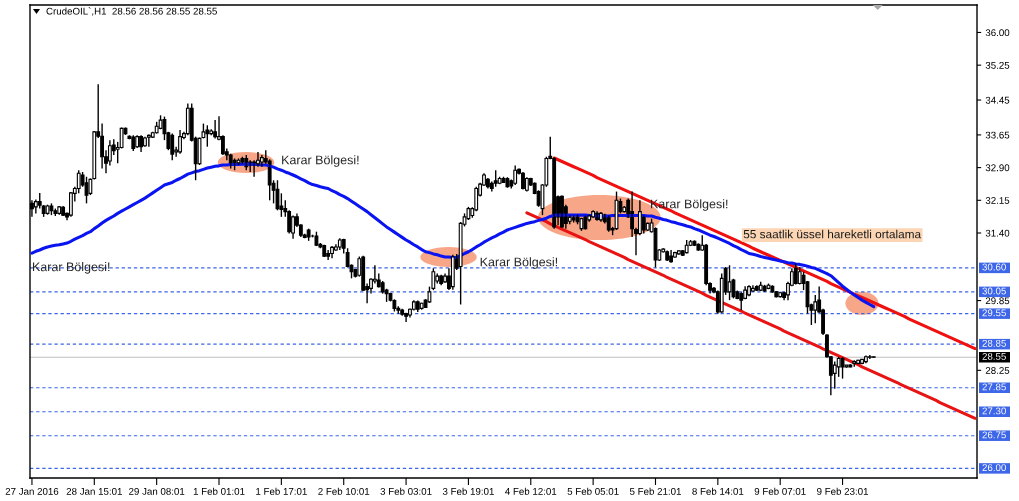 This screenshot has height=501, width=1019. I want to click on ref-line-label: 29.55, so click(994, 313).